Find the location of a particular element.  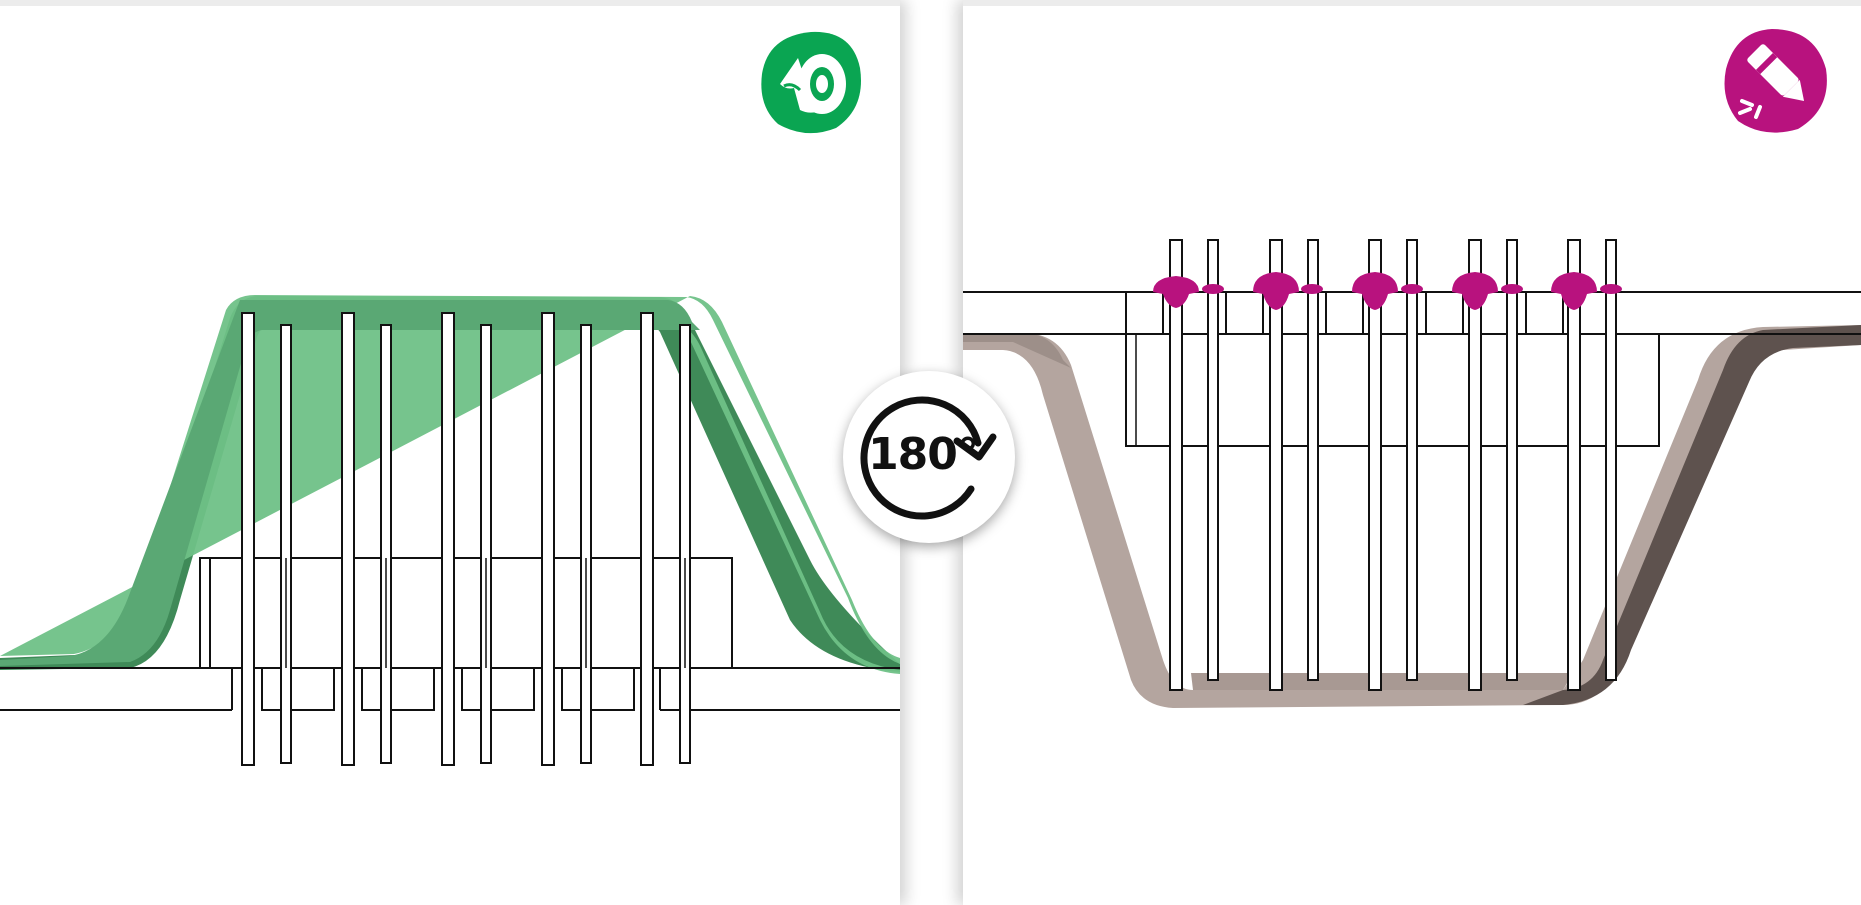

solder-joints is located at coordinates (1387, 291).